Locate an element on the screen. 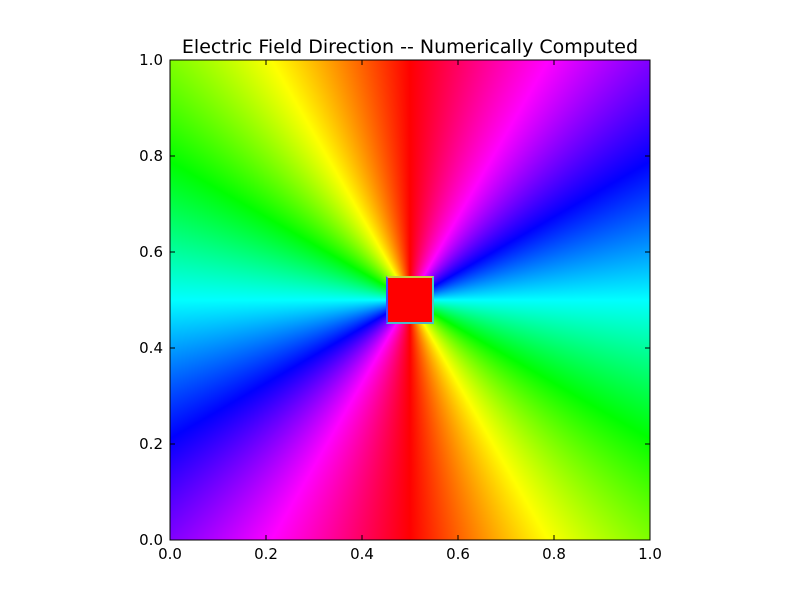 Image resolution: width=800 pixels, height=600 pixels. x-tick-label: 0.2 is located at coordinates (266, 554).